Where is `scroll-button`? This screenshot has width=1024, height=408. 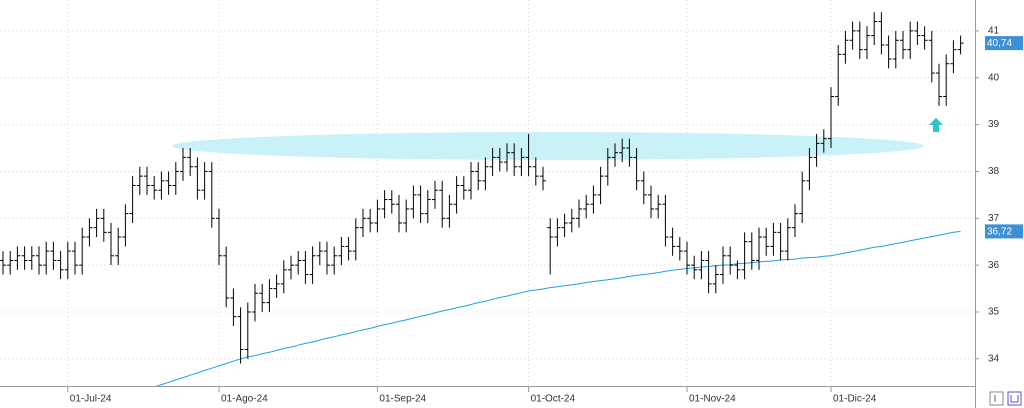 scroll-button is located at coordinates (996, 398).